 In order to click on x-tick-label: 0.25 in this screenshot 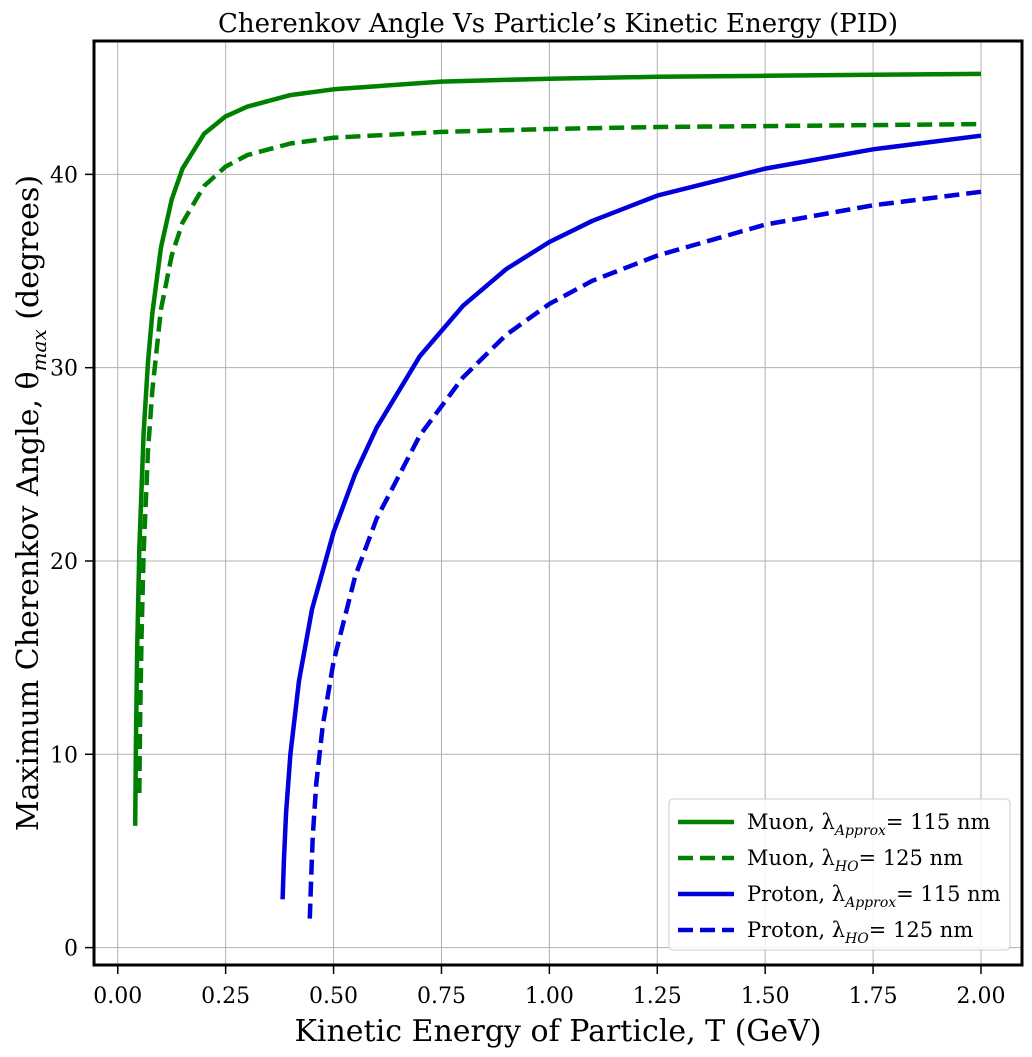, I will do `click(225, 996)`.